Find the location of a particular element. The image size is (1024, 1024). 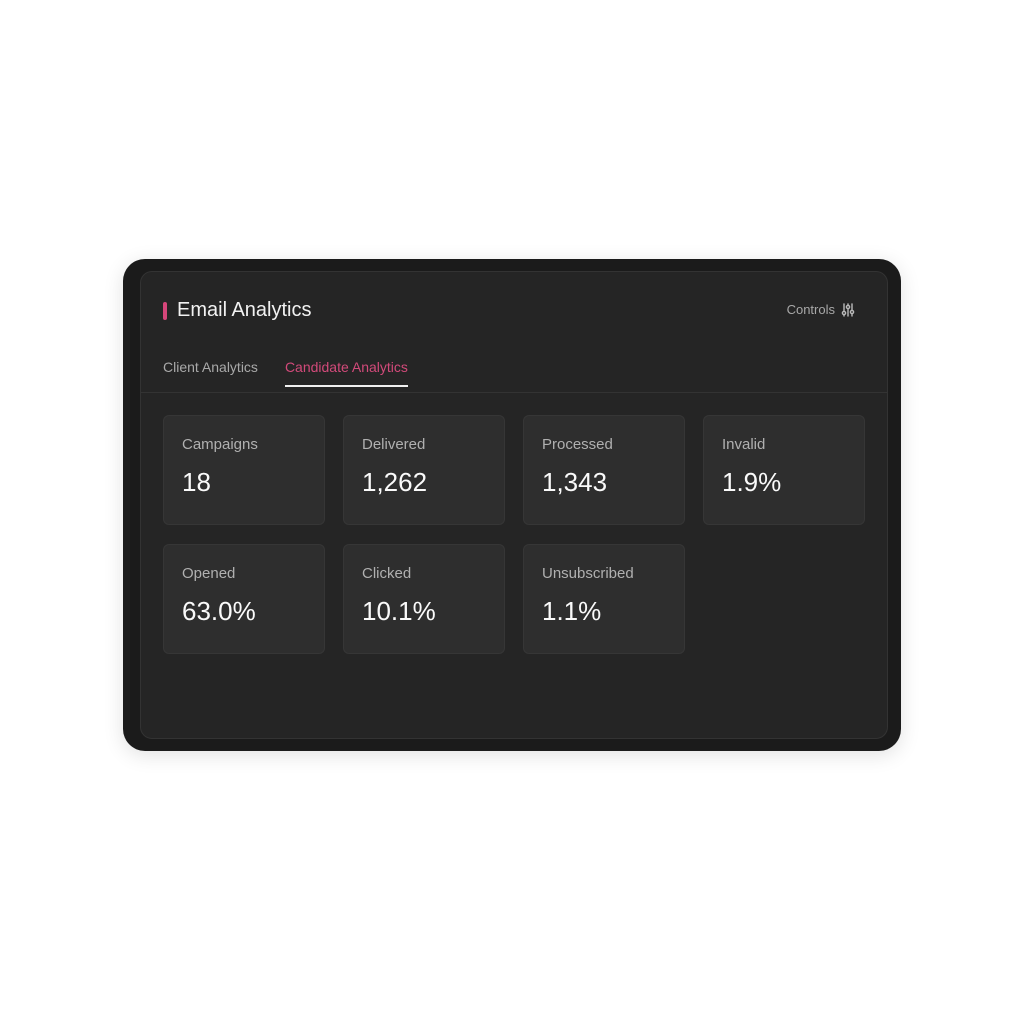

metric-label: Processed is located at coordinates (577, 444).